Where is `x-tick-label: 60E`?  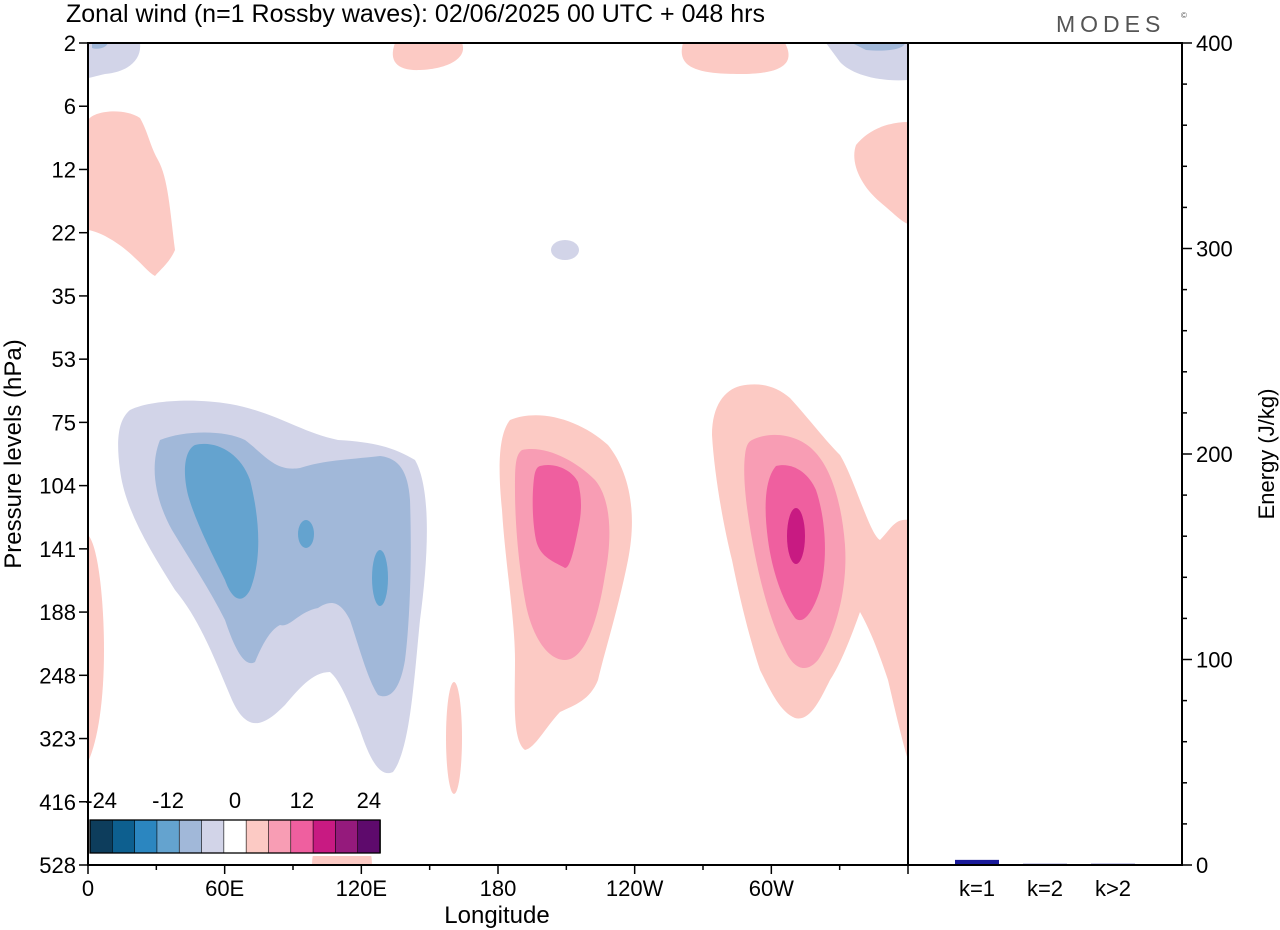 x-tick-label: 60E is located at coordinates (224, 888).